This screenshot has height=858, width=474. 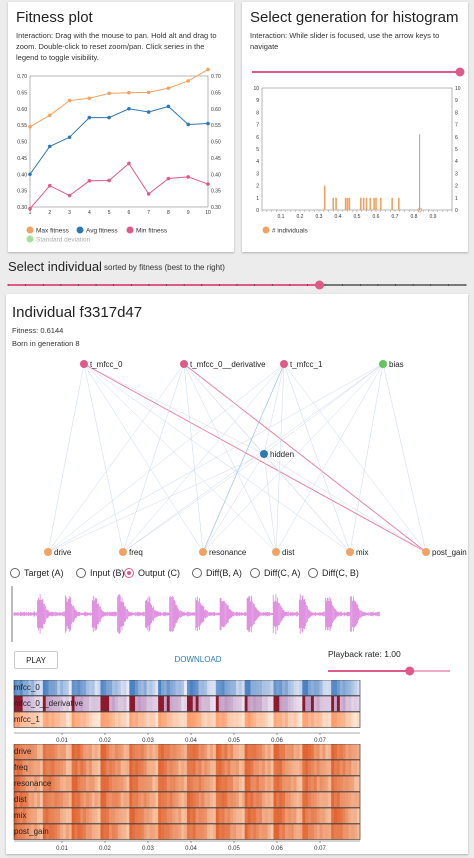 What do you see at coordinates (410, 671) in the screenshot?
I see `rate-slider-thumb` at bounding box center [410, 671].